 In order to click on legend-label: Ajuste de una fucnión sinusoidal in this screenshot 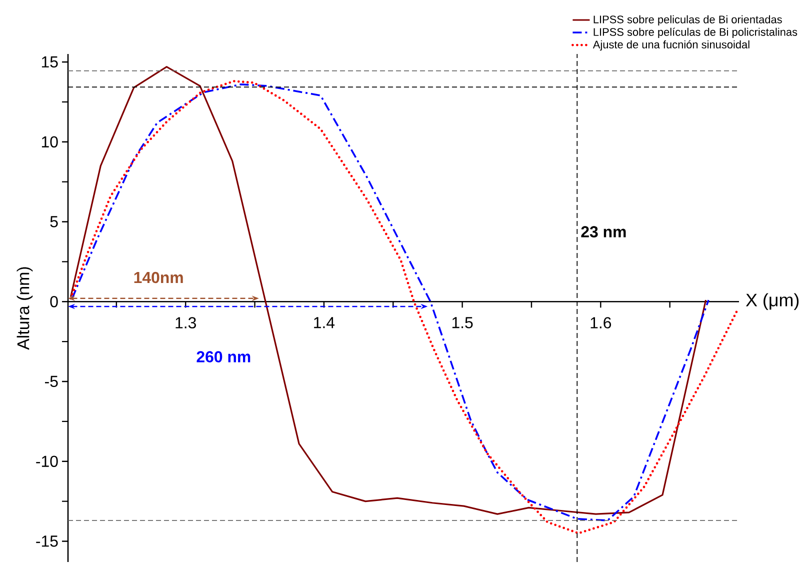, I will do `click(671, 45)`.